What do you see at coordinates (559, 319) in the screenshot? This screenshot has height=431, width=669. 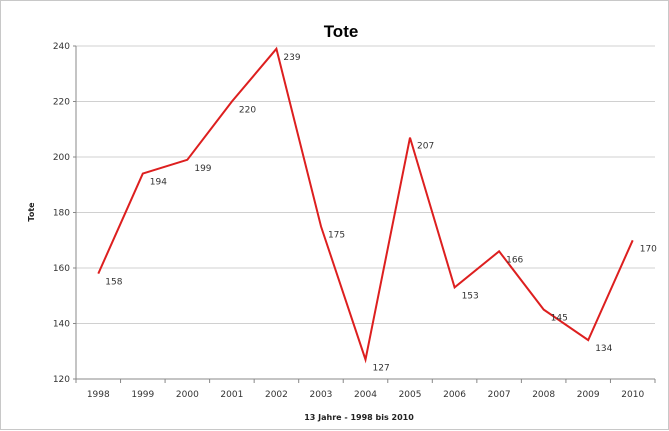 I see `data-label: 145` at bounding box center [559, 319].